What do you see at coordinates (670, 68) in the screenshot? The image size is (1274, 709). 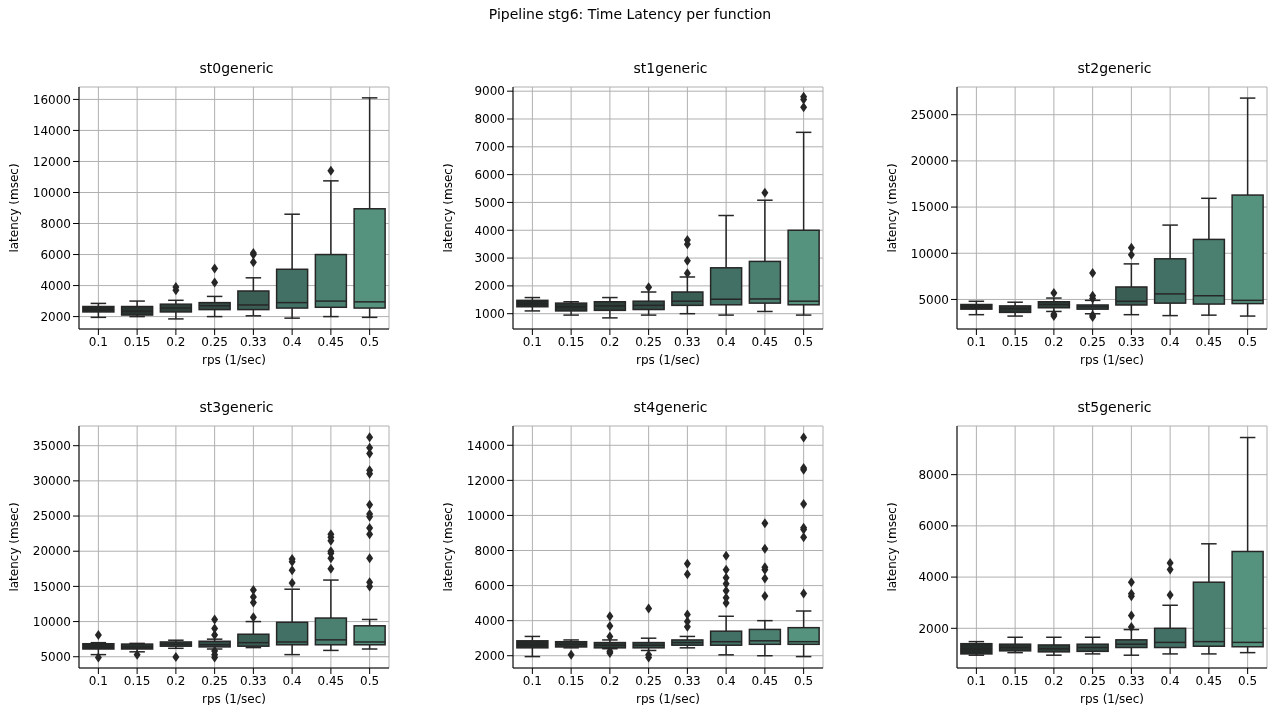 I see `chart-title: st1generic` at bounding box center [670, 68].